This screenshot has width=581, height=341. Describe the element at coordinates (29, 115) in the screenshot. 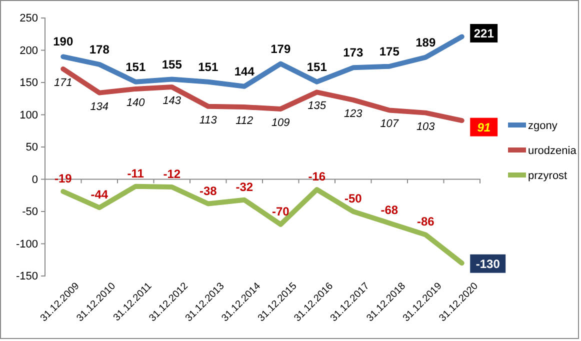

I see `y-tick-label: 100` at that location.